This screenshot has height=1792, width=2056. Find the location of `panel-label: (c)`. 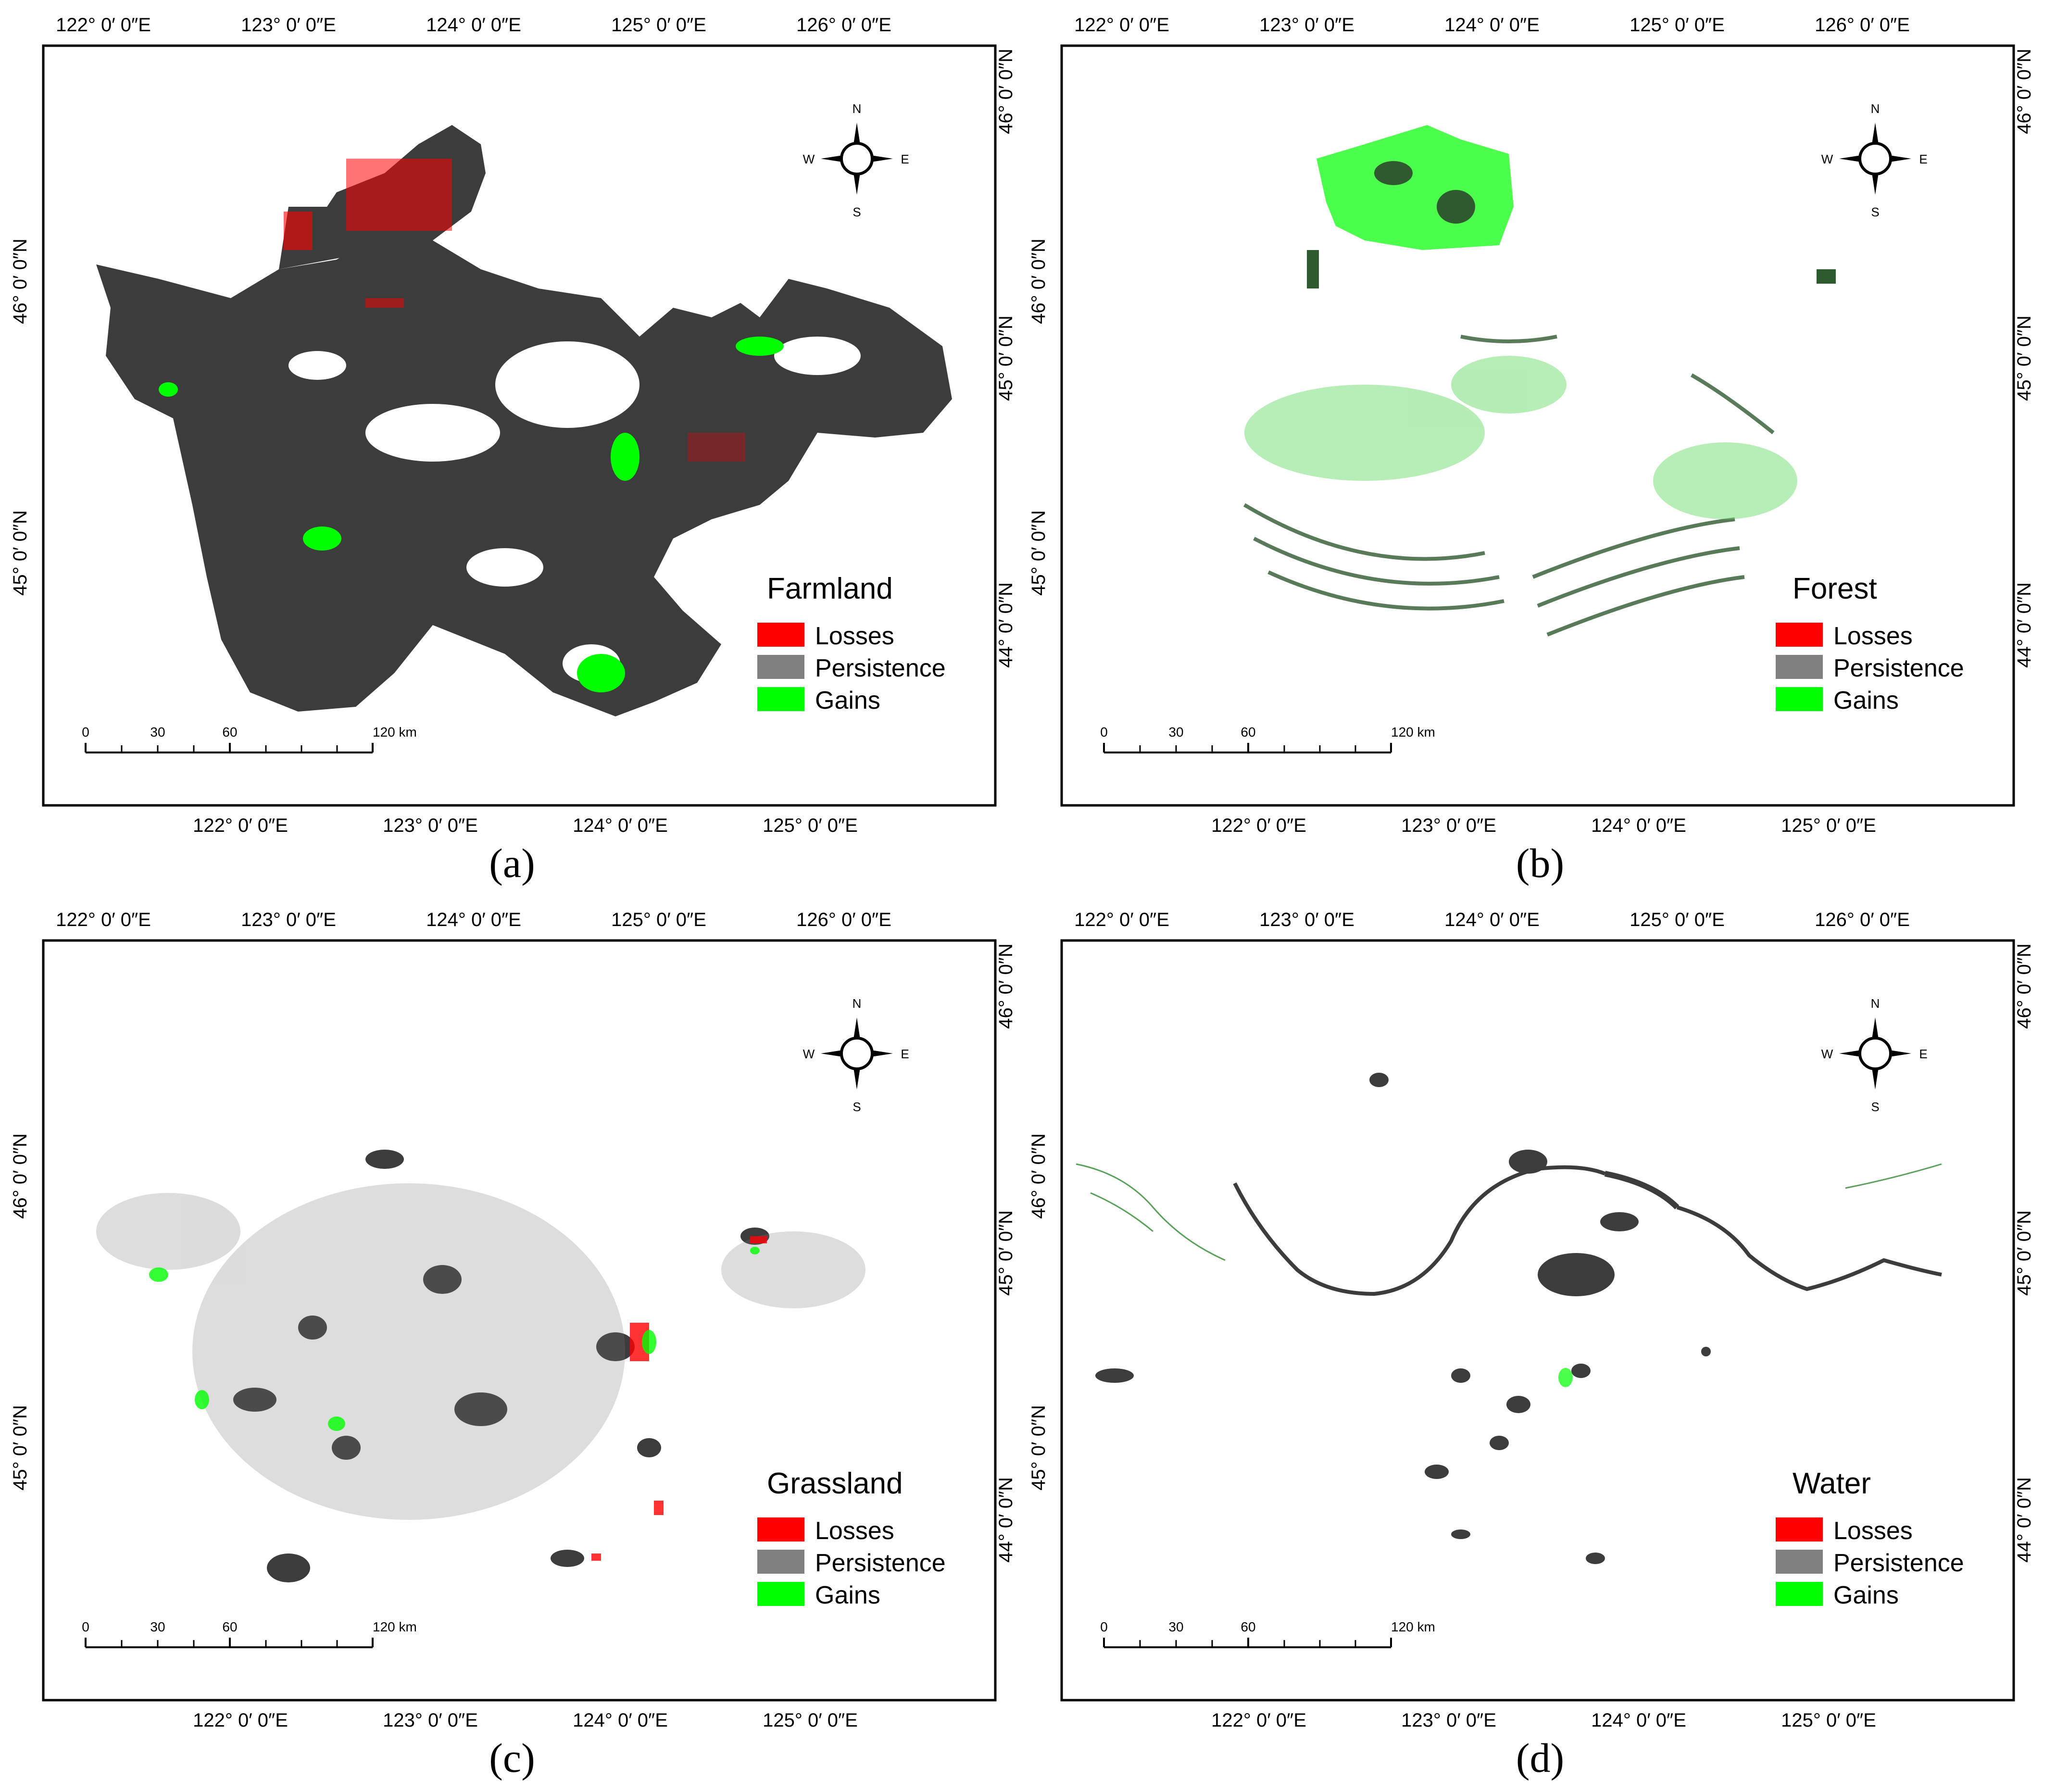

panel-label: (c) is located at coordinates (512, 1758).